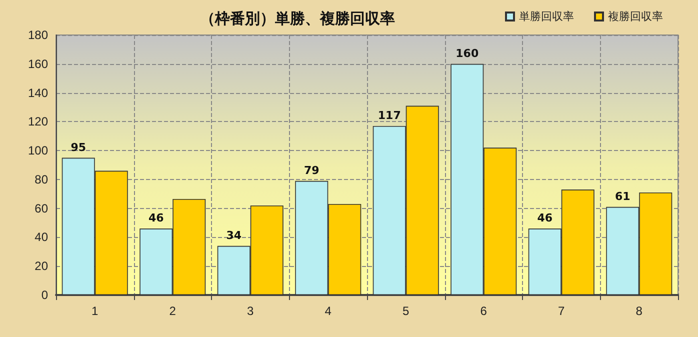  Describe the element at coordinates (297, 19) in the screenshot. I see `chart-title: （枠番別）単勝、複勝回収率` at that location.